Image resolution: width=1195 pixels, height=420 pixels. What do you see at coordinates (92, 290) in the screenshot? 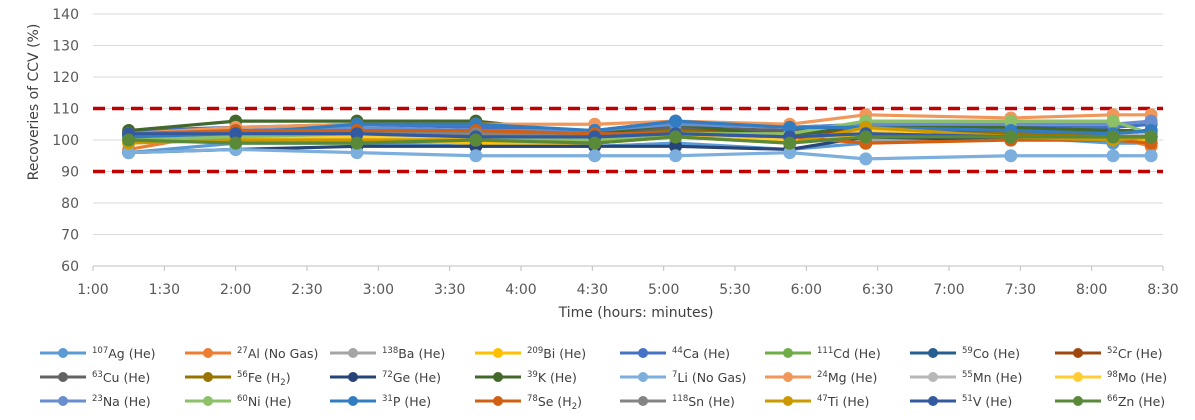
I see `x-tick-label: 1:00` at bounding box center [92, 290].